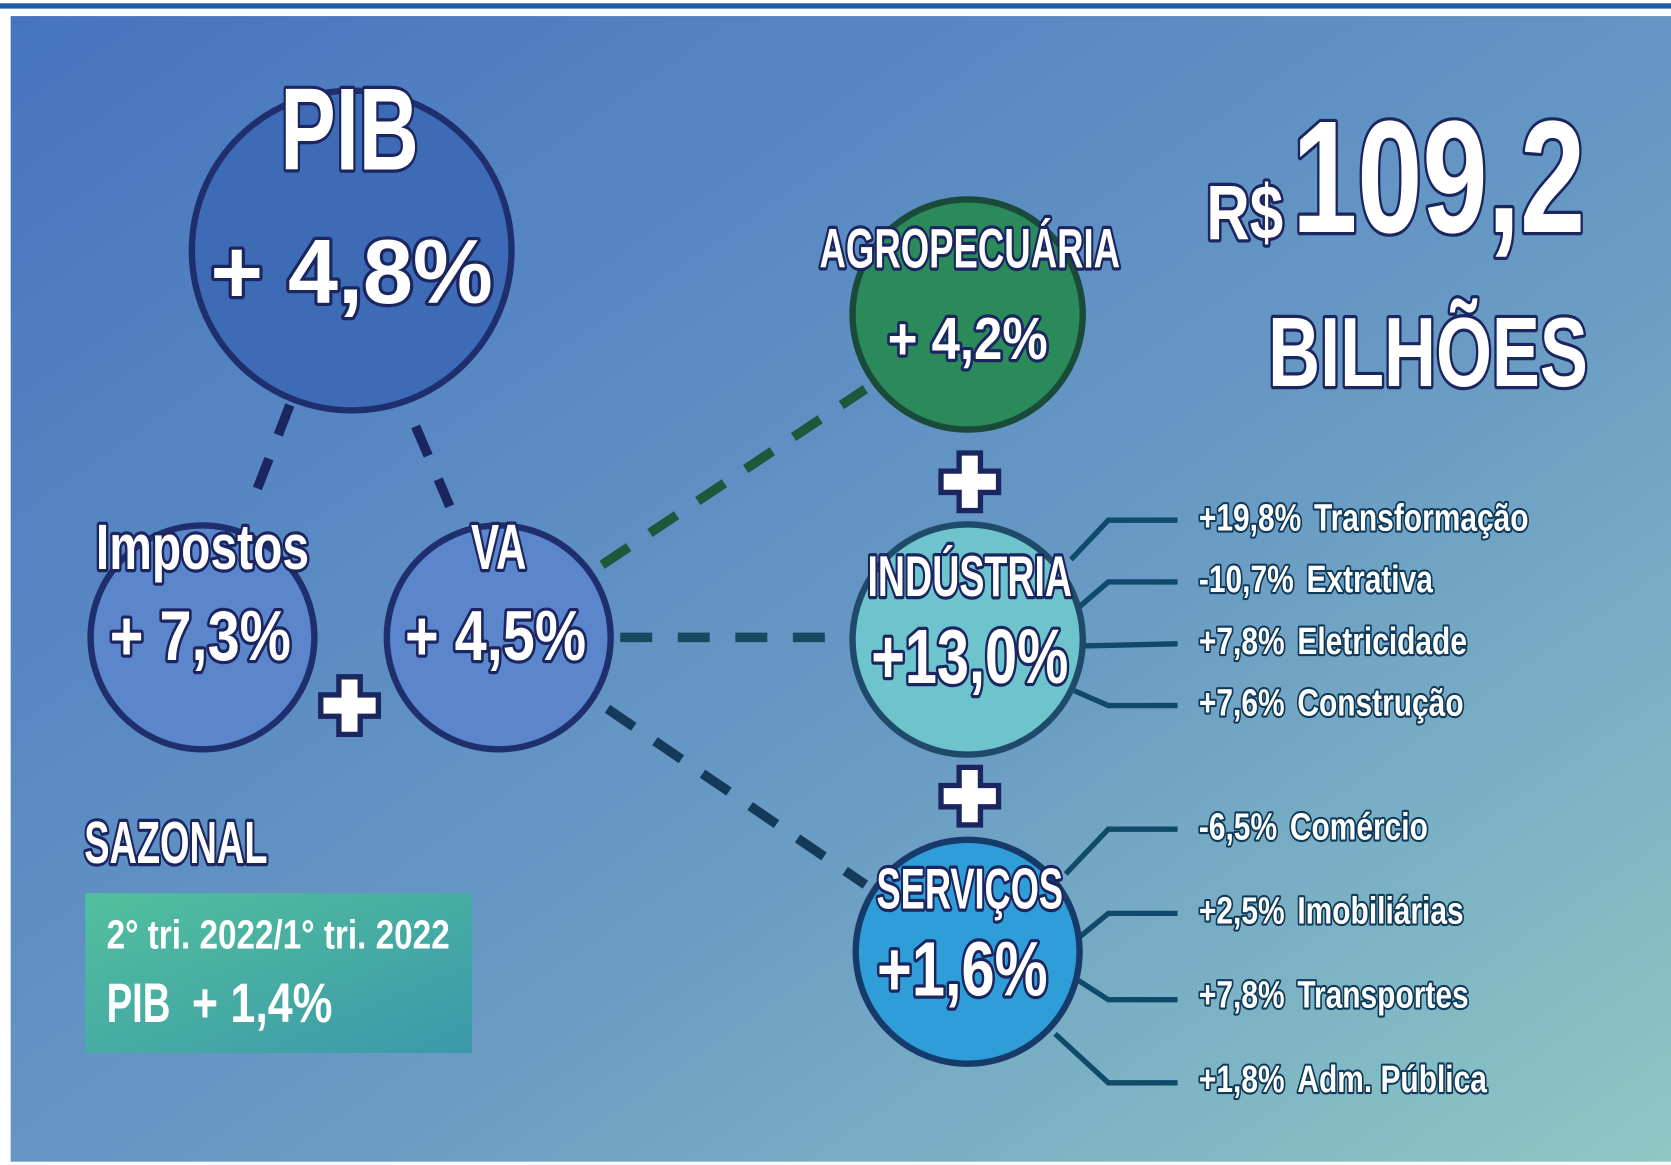 This screenshot has width=1671, height=1165. I want to click on industria-label: INDÚSTRIA, so click(969, 577).